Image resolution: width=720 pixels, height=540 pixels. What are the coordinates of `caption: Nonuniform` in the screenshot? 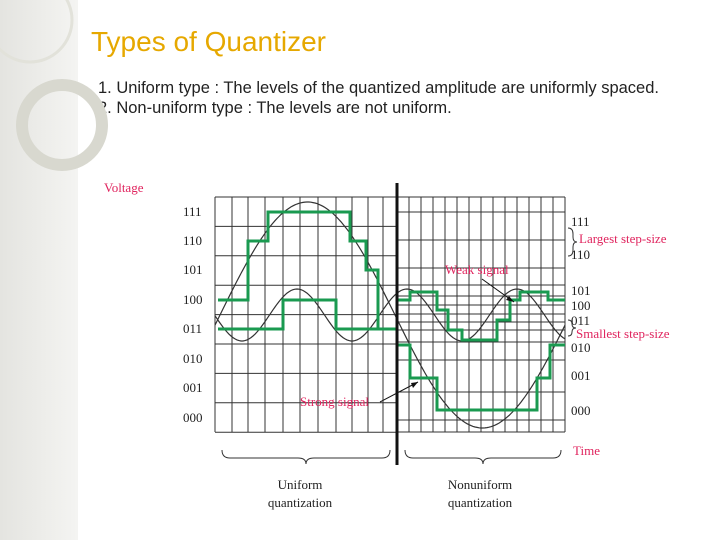 It's located at (480, 484).